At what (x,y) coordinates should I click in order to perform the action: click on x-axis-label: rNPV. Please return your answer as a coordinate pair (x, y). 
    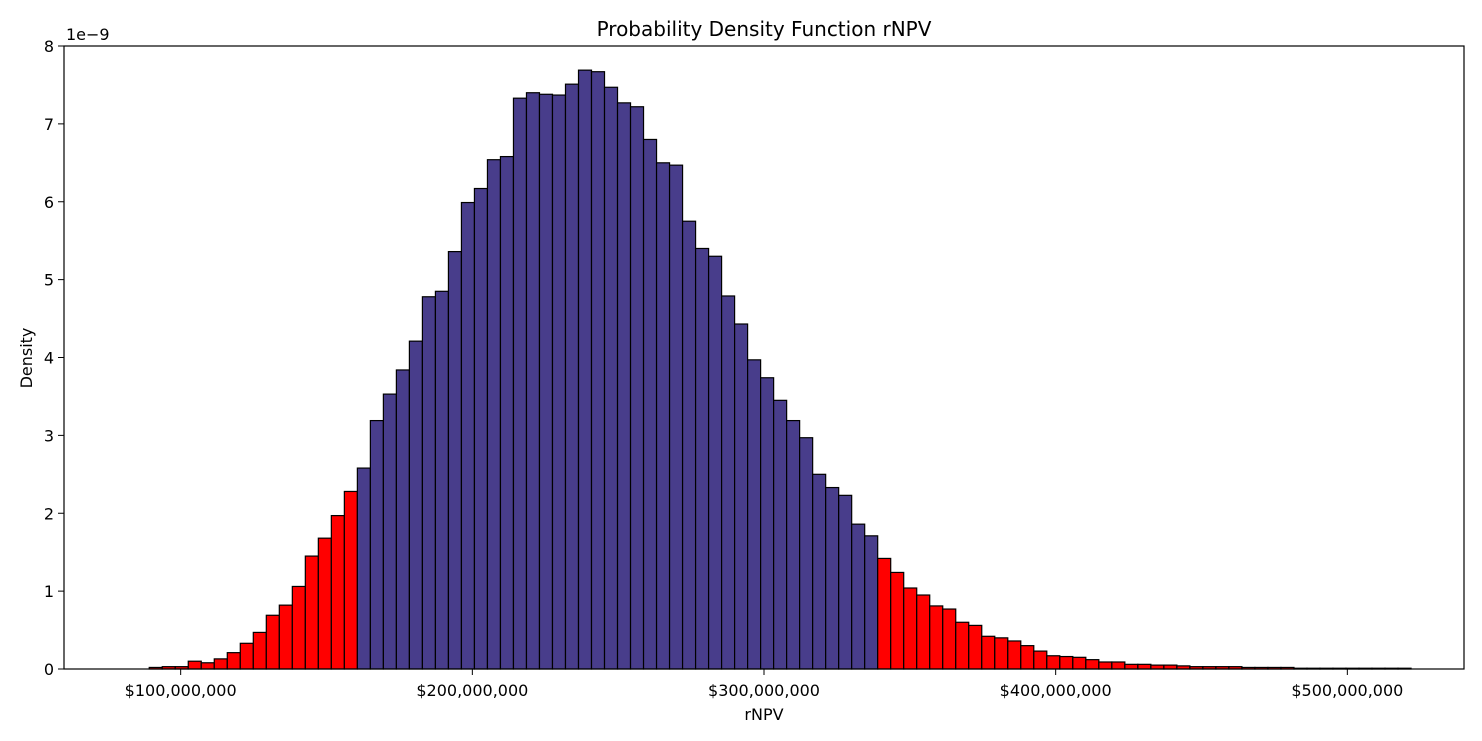
    Looking at the image, I should click on (763, 714).